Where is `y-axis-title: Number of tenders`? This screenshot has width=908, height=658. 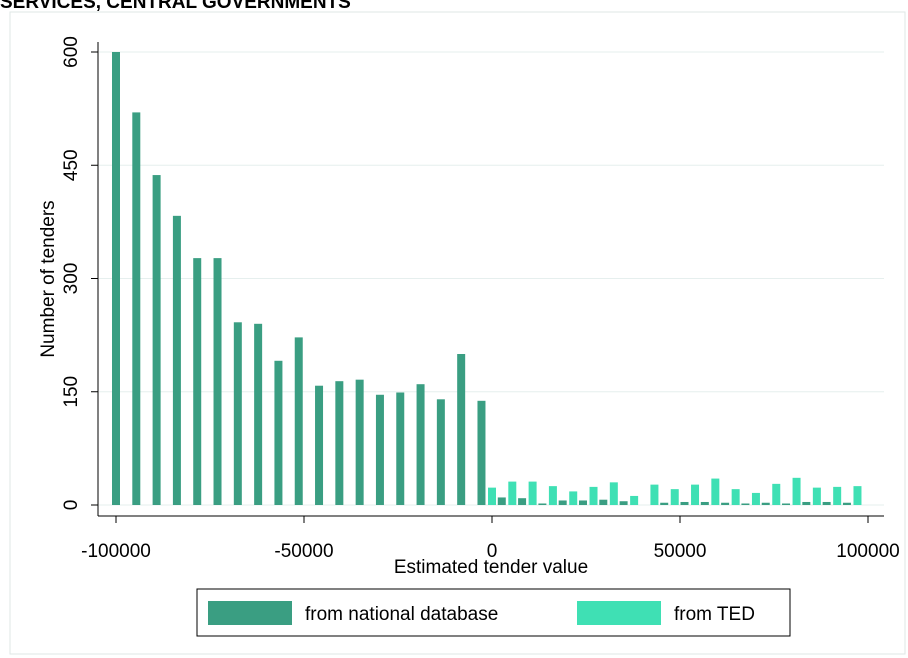 y-axis-title: Number of tenders is located at coordinates (48, 278).